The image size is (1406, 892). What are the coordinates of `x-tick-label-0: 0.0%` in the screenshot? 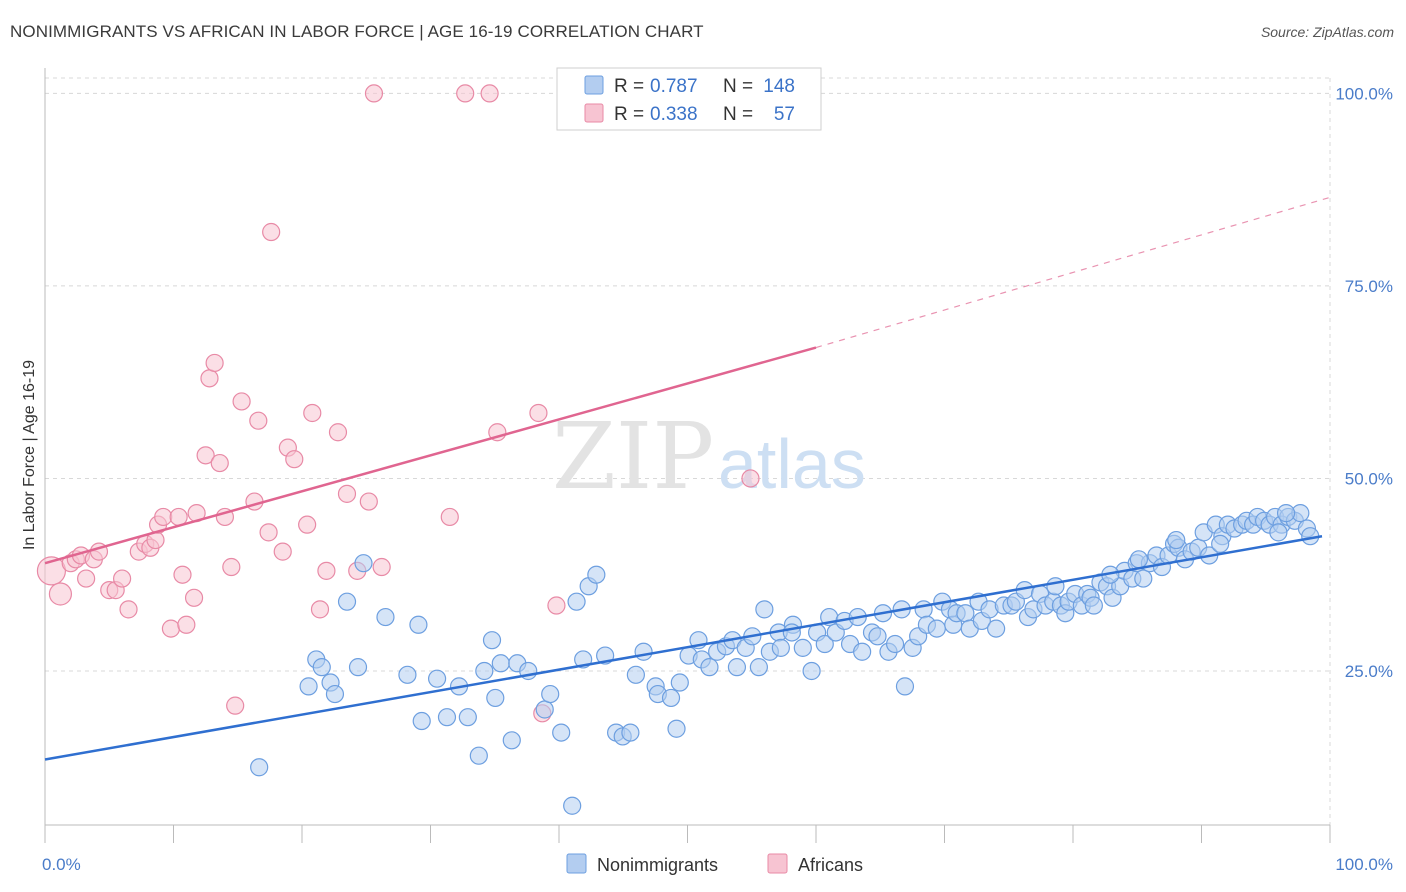 It's located at (61, 864).